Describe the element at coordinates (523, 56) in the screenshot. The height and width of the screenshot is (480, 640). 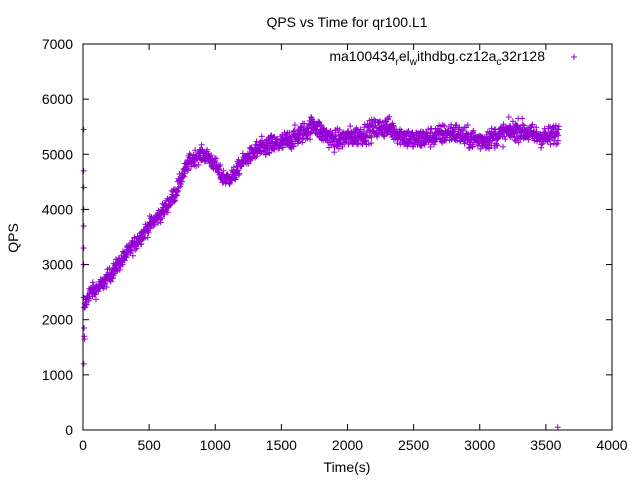
I see `legend-label-part: 32r128` at that location.